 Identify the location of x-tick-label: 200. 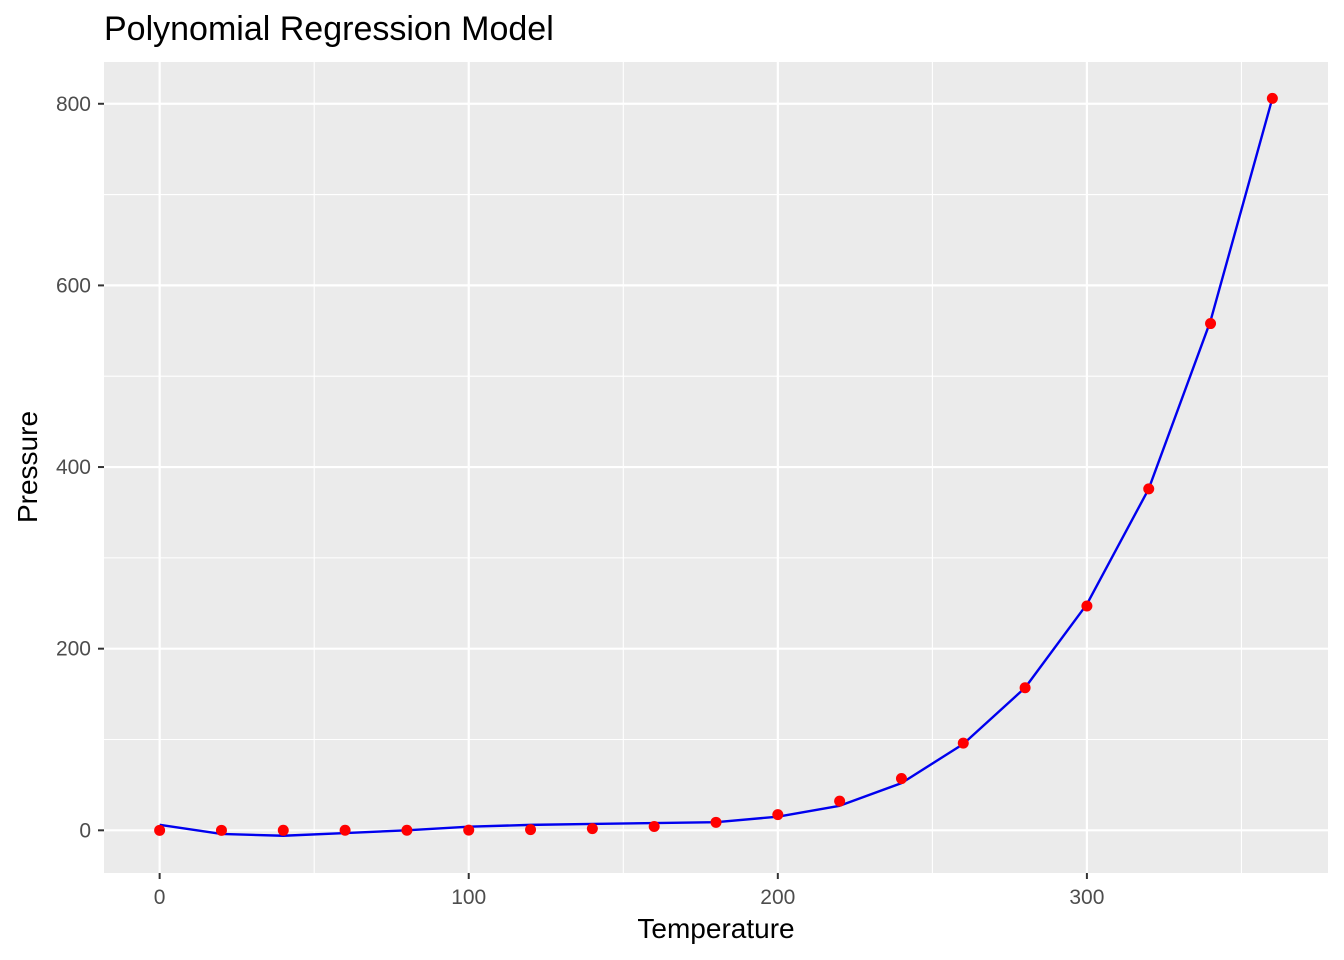
(777, 897).